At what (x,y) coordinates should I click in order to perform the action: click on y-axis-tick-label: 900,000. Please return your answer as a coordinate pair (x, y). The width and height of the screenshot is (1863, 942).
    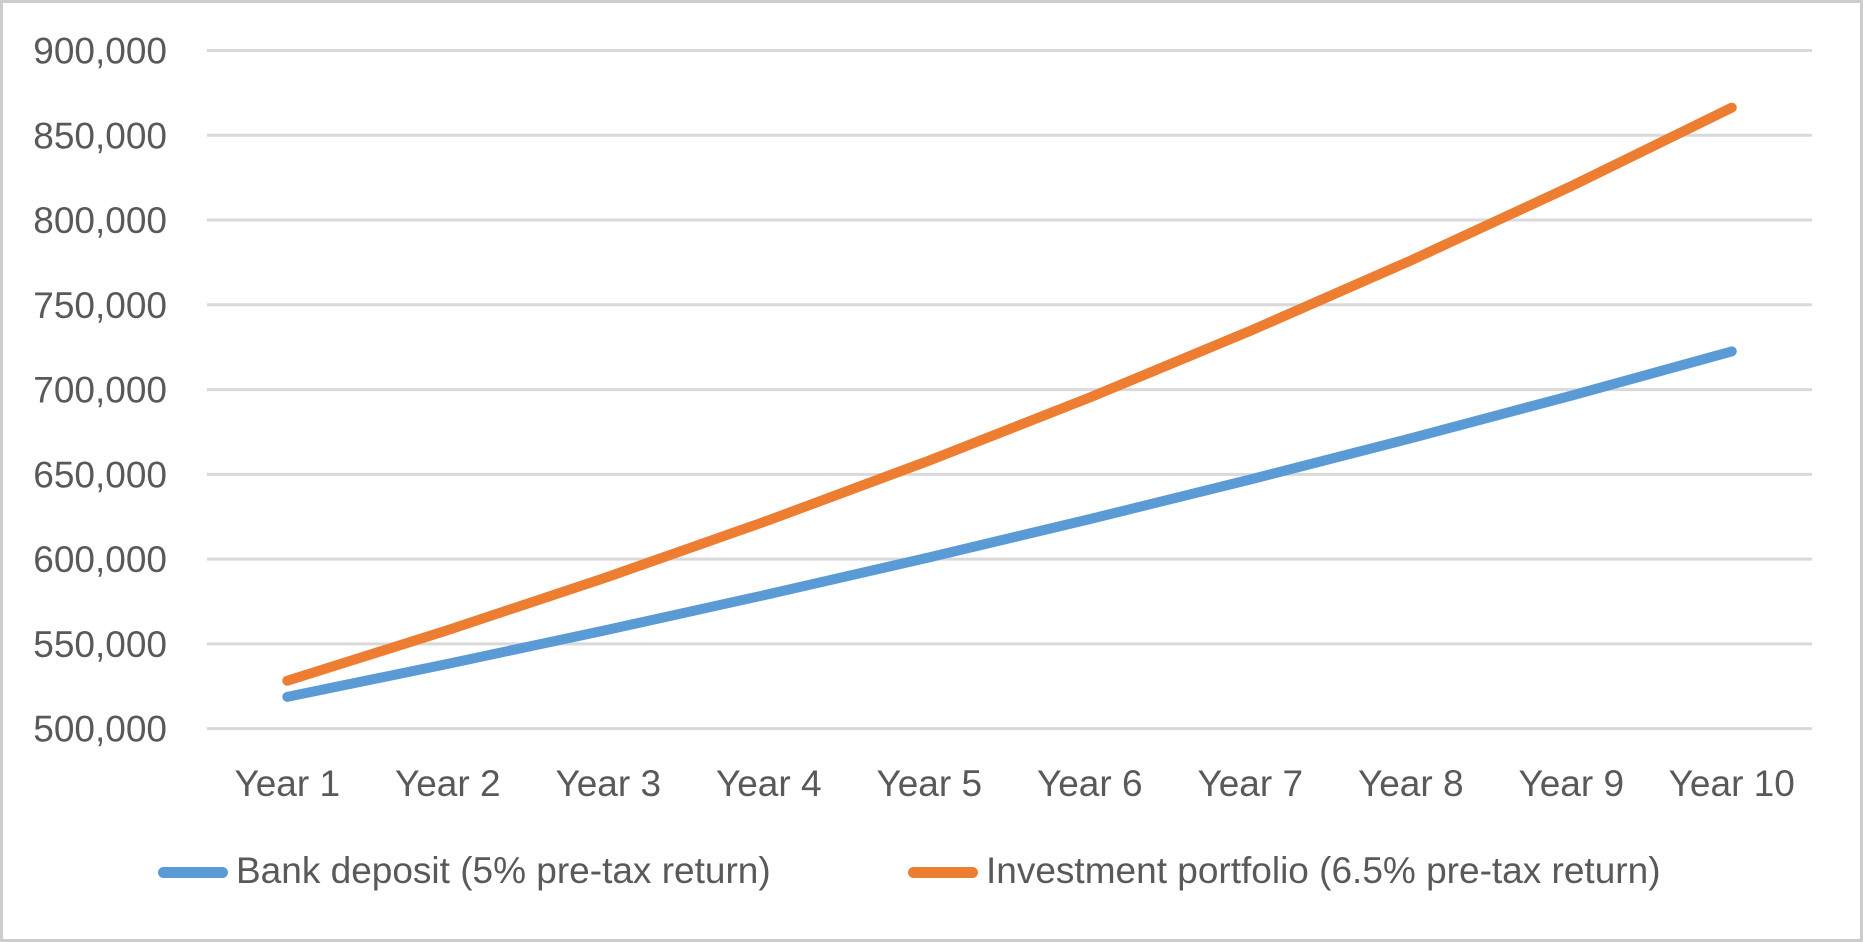
    Looking at the image, I should click on (100, 51).